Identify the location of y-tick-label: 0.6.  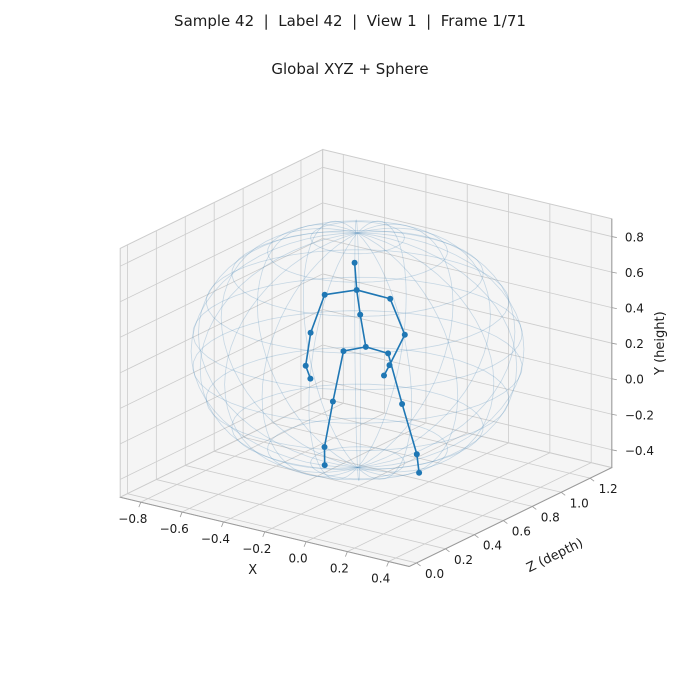
(634, 273).